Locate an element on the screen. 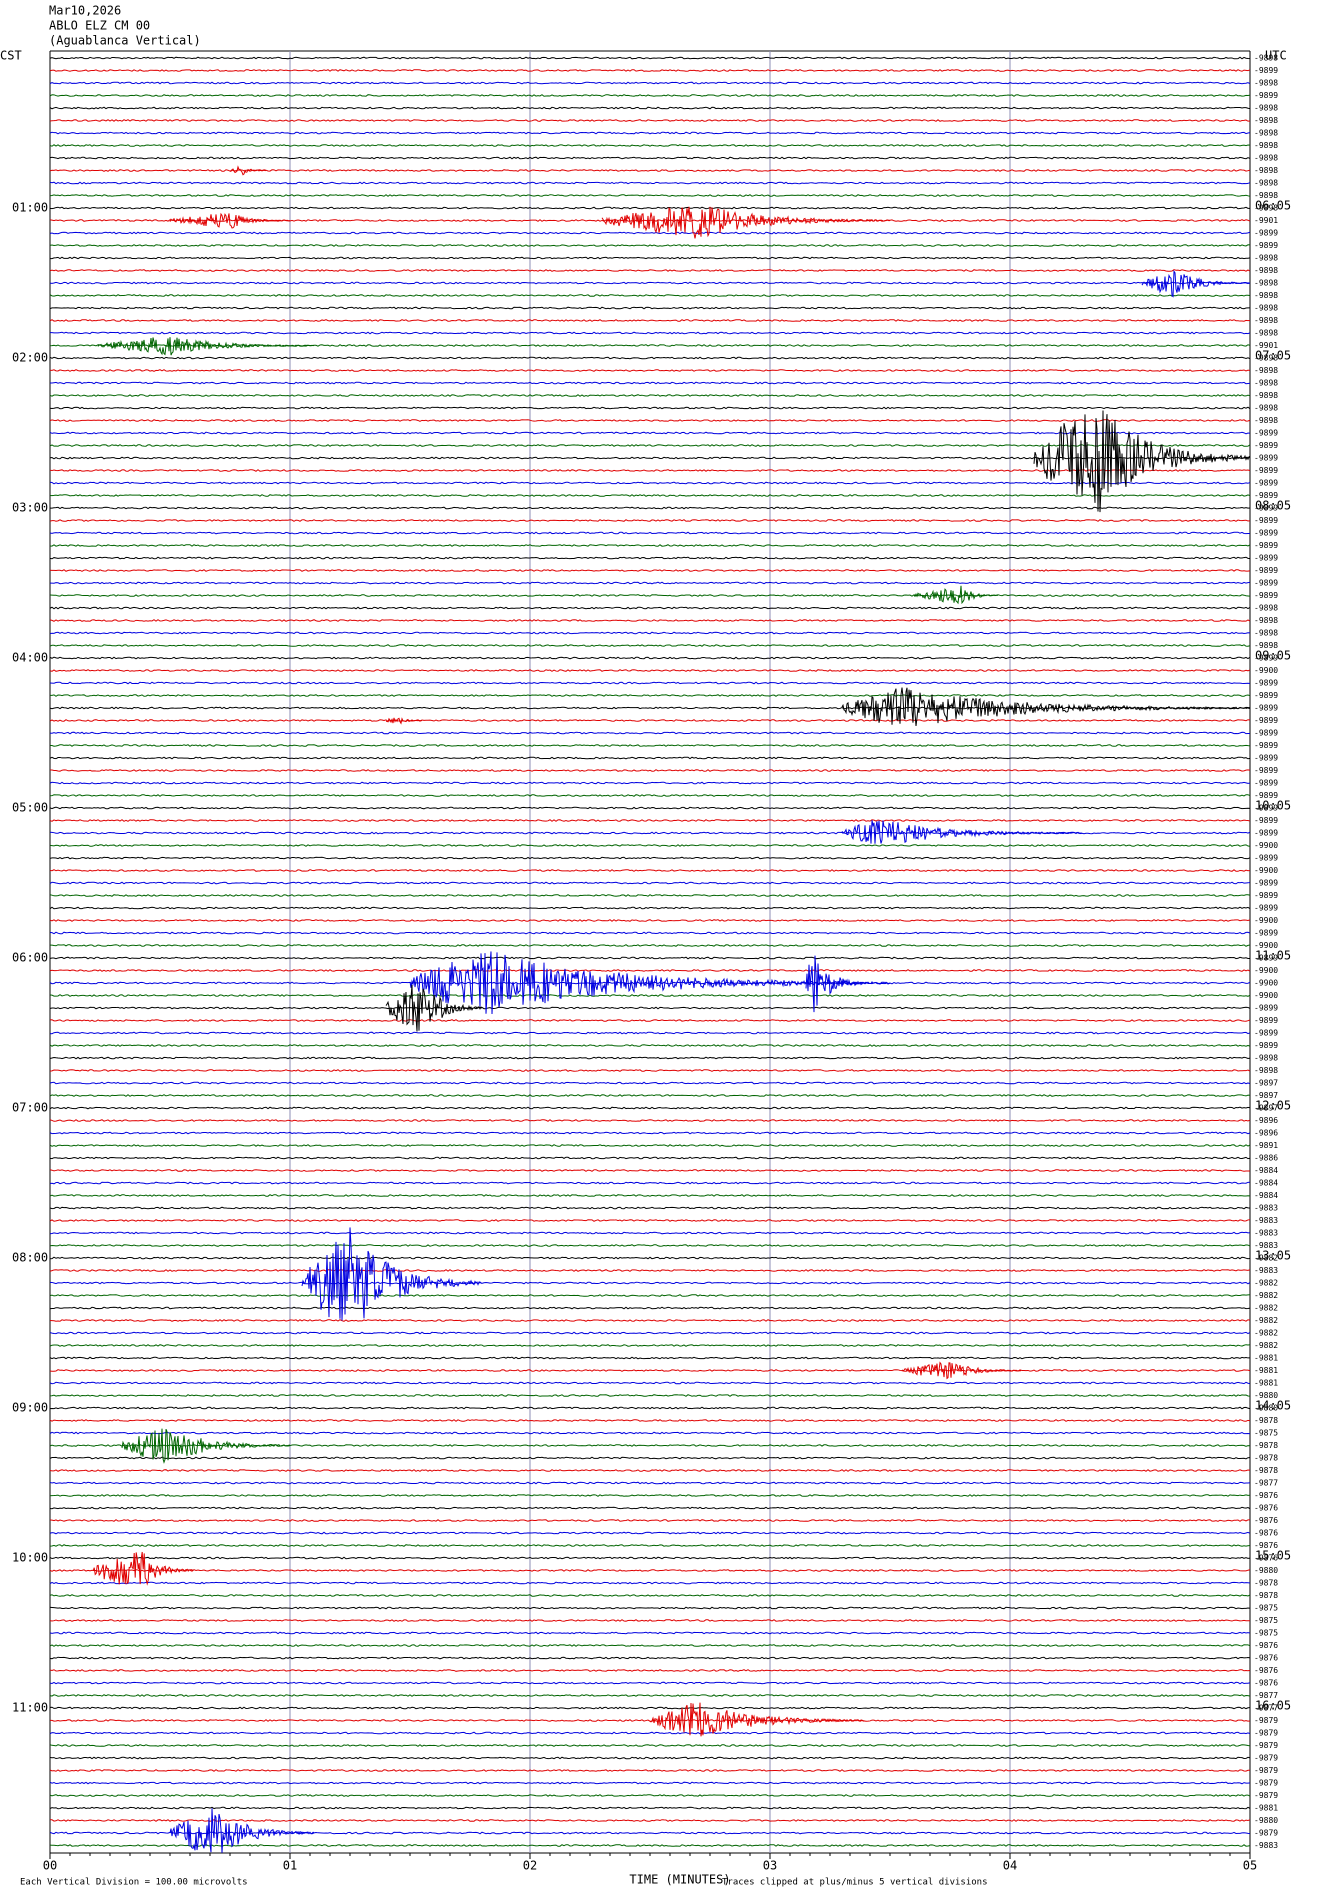 The width and height of the screenshot is (1330, 1894). x-tick-label: 04 is located at coordinates (1010, 1866).